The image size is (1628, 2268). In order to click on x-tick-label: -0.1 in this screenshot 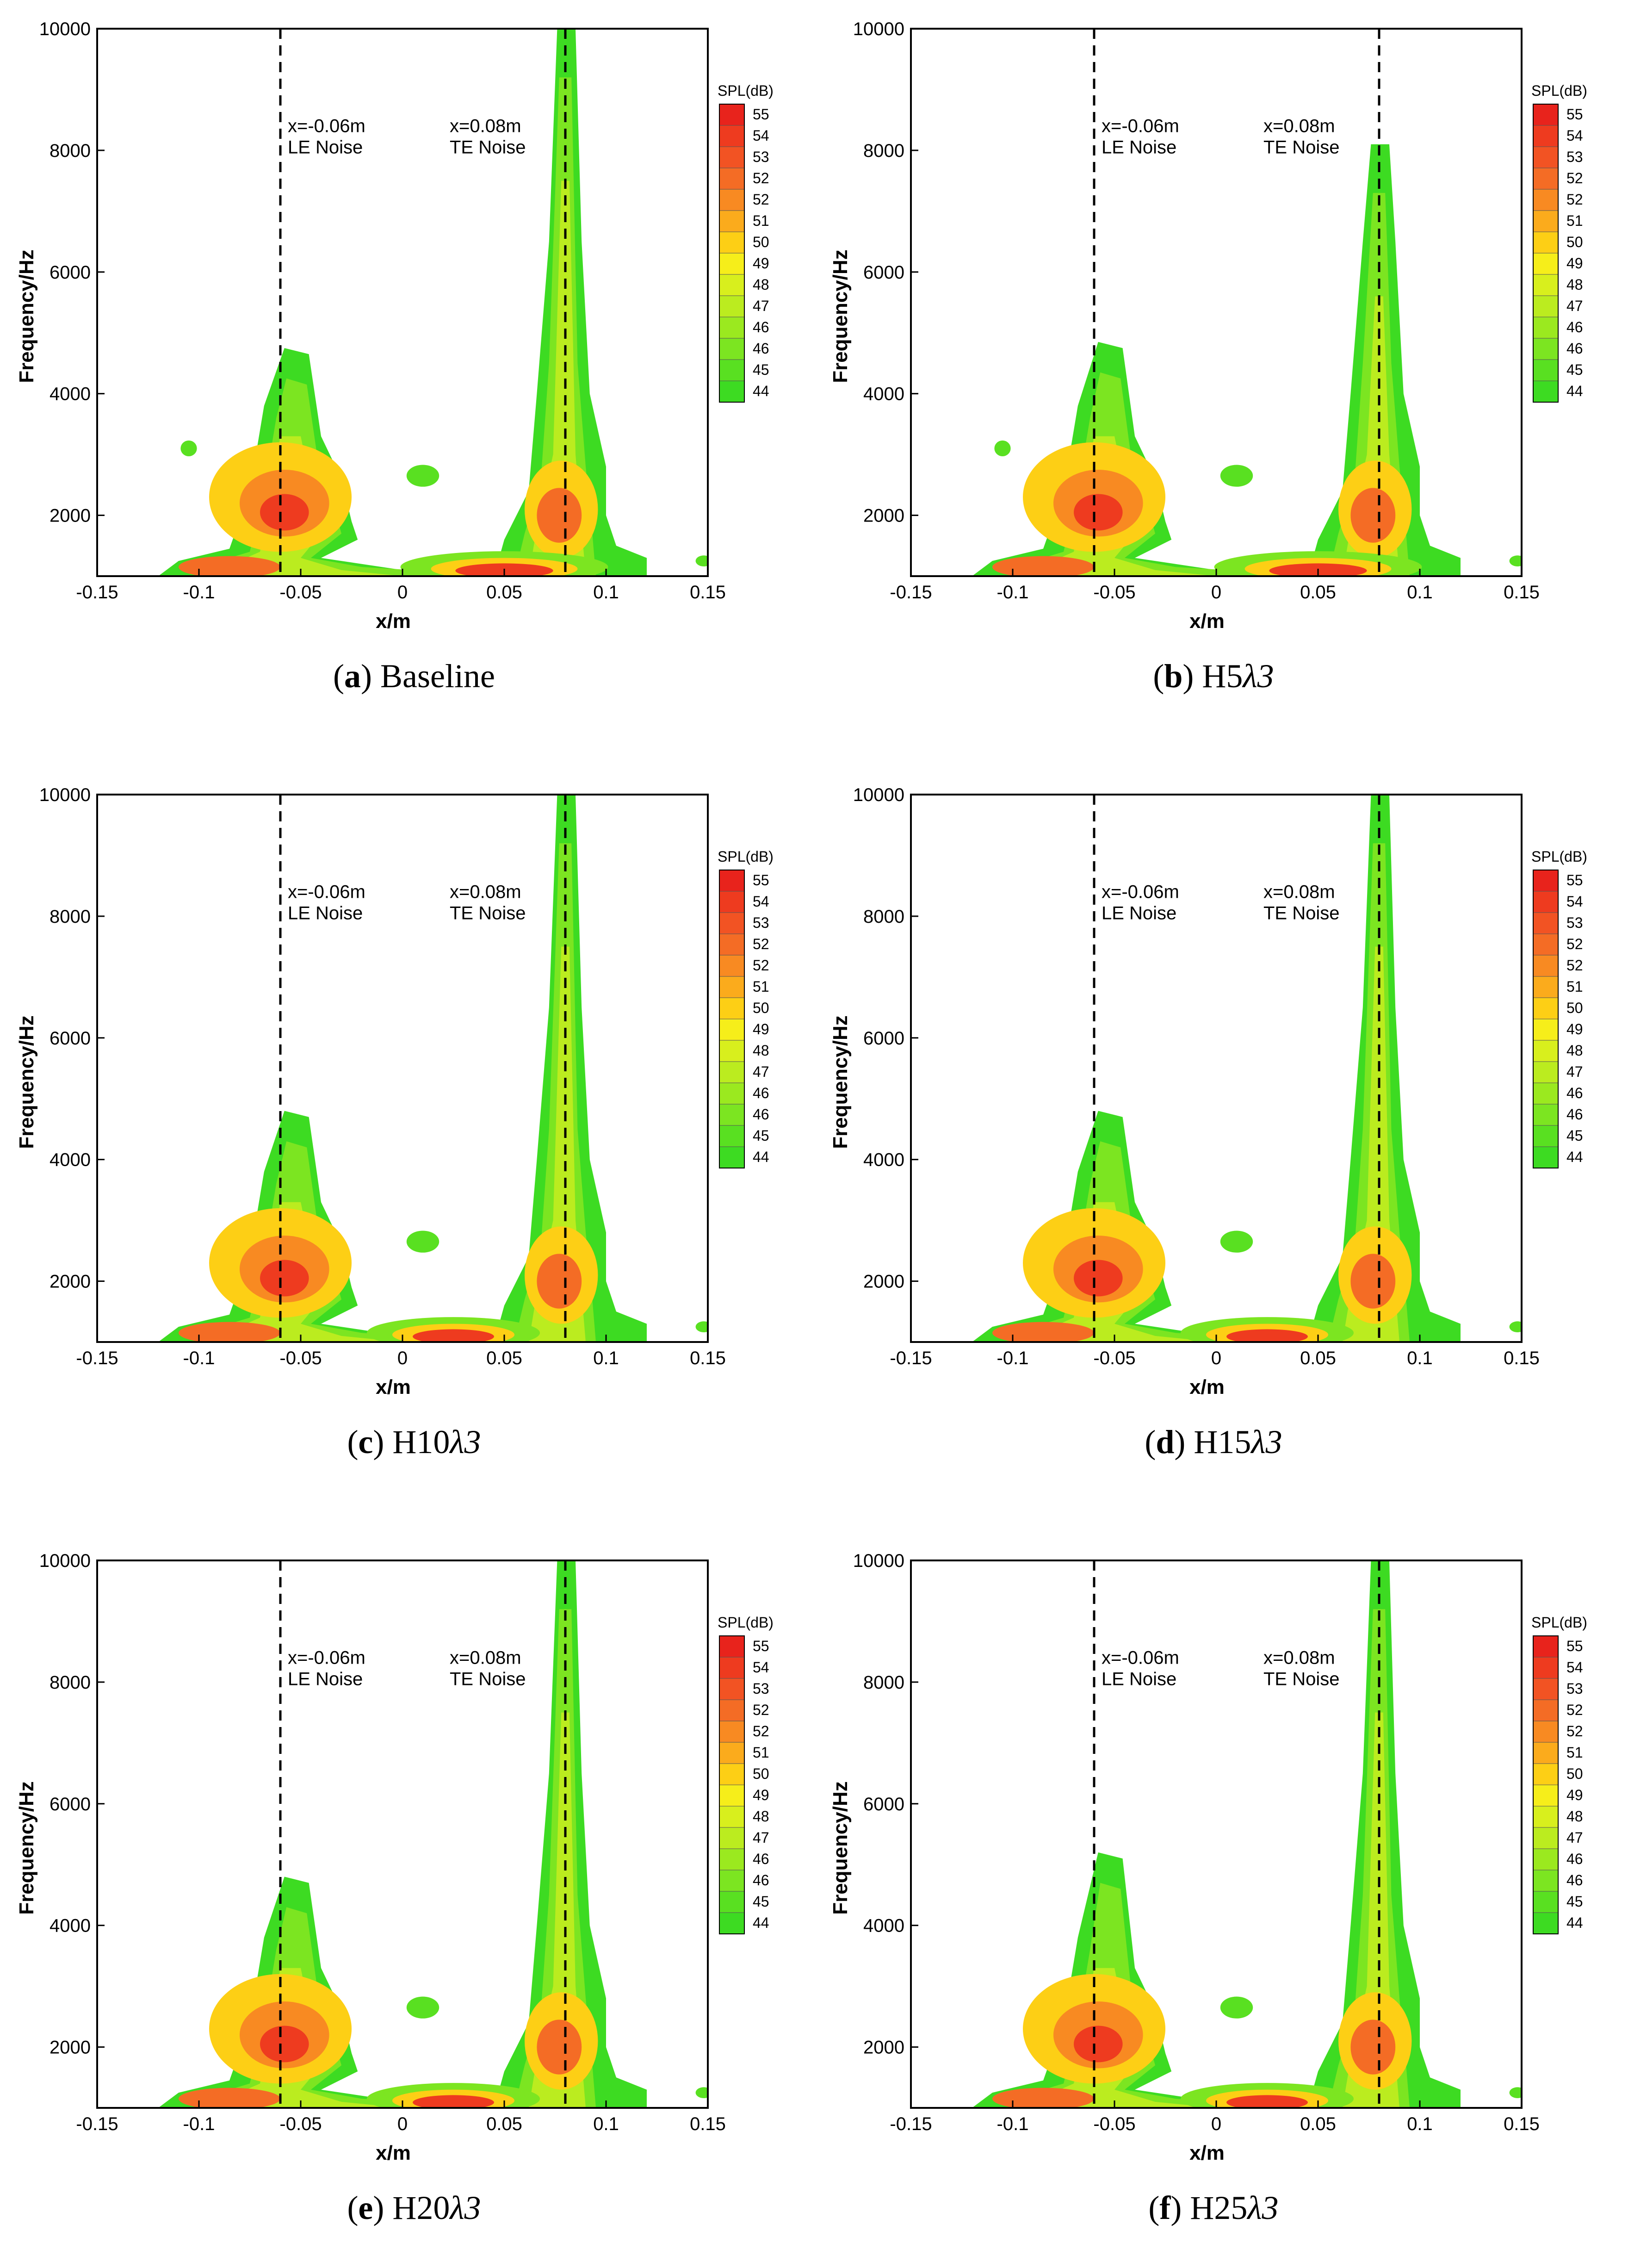, I will do `click(199, 2124)`.